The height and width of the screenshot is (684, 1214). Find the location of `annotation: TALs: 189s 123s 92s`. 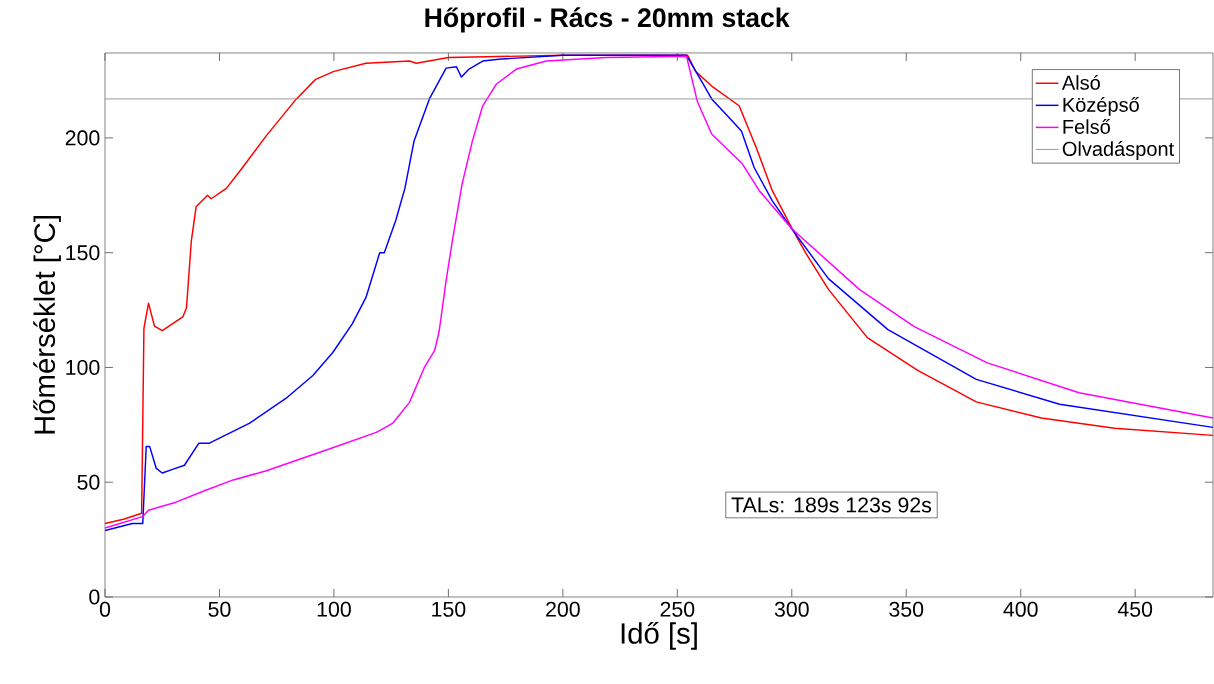

annotation: TALs: 189s 123s 92s is located at coordinates (831, 505).